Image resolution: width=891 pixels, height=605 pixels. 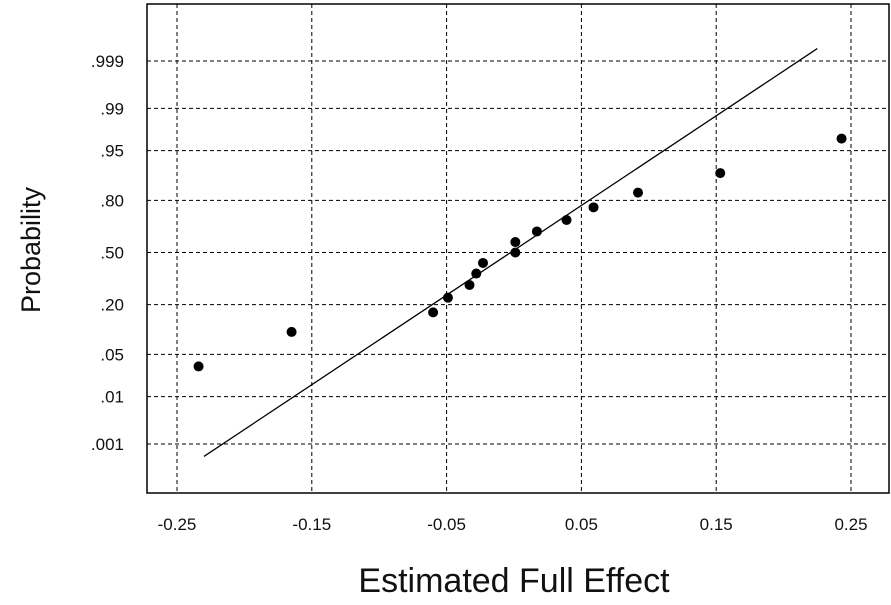 I want to click on y-tick-label: .05, so click(x=112, y=354).